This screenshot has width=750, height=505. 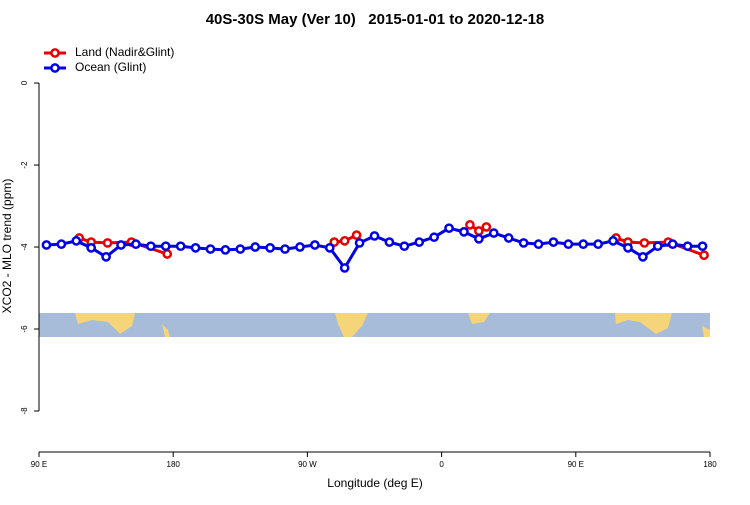 I want to click on map-strip, so click(x=374, y=325).